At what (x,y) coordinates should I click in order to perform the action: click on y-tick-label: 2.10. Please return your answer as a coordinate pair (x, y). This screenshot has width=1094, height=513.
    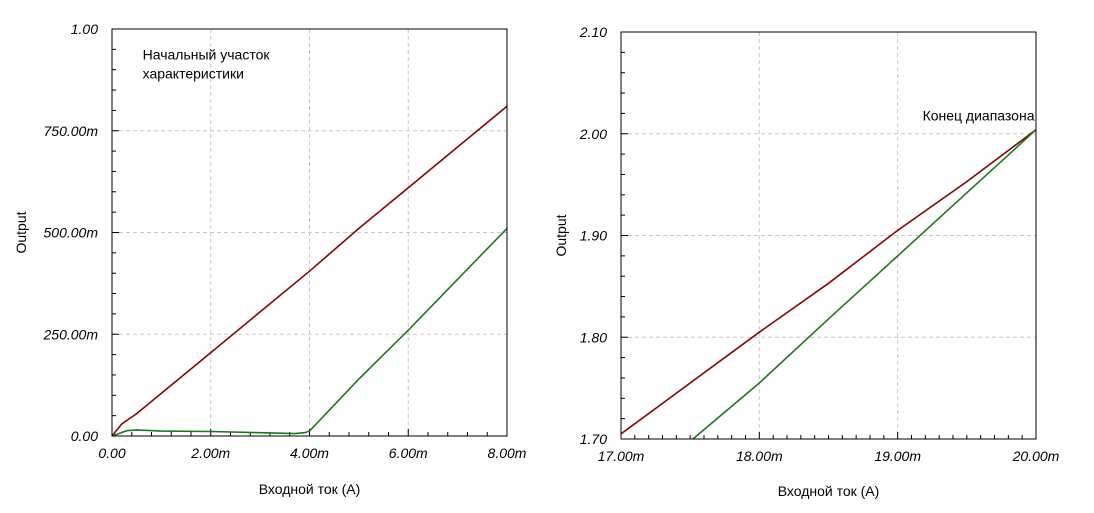
    Looking at the image, I should click on (593, 32).